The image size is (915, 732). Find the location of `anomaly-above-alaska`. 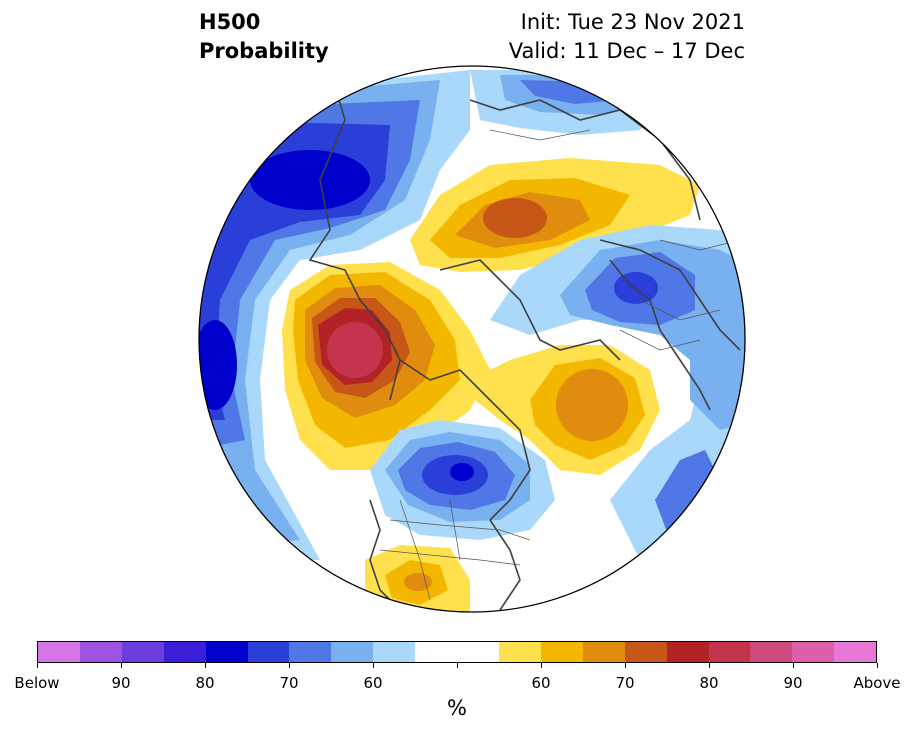

anomaly-above-alaska is located at coordinates (386, 366).